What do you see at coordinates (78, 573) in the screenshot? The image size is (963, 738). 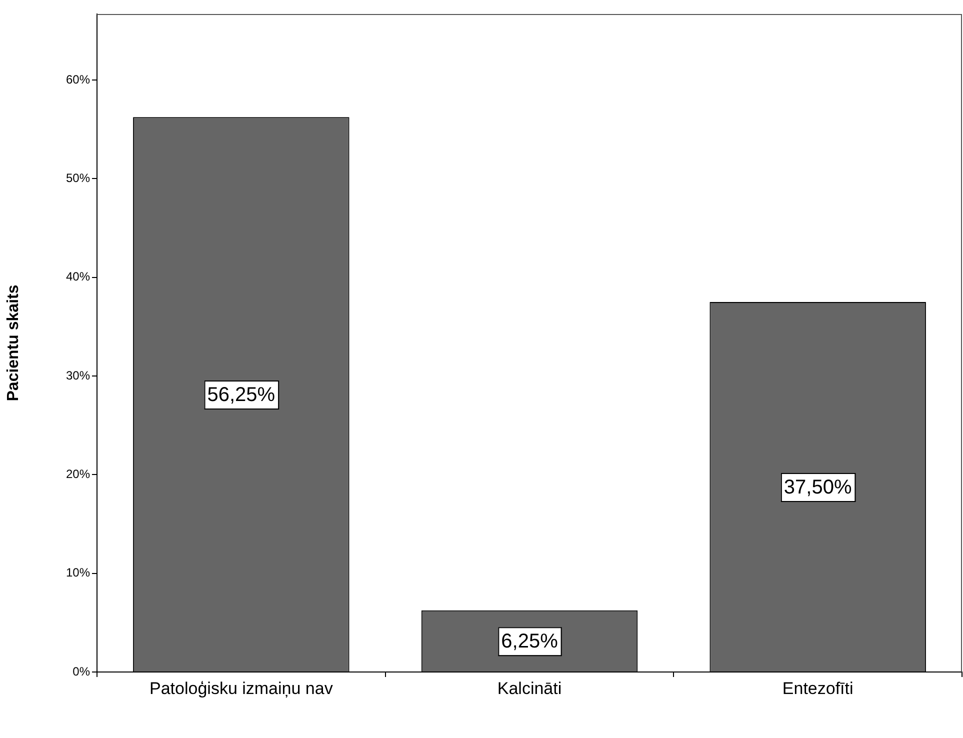 I see `y-tick-label: 10%` at bounding box center [78, 573].